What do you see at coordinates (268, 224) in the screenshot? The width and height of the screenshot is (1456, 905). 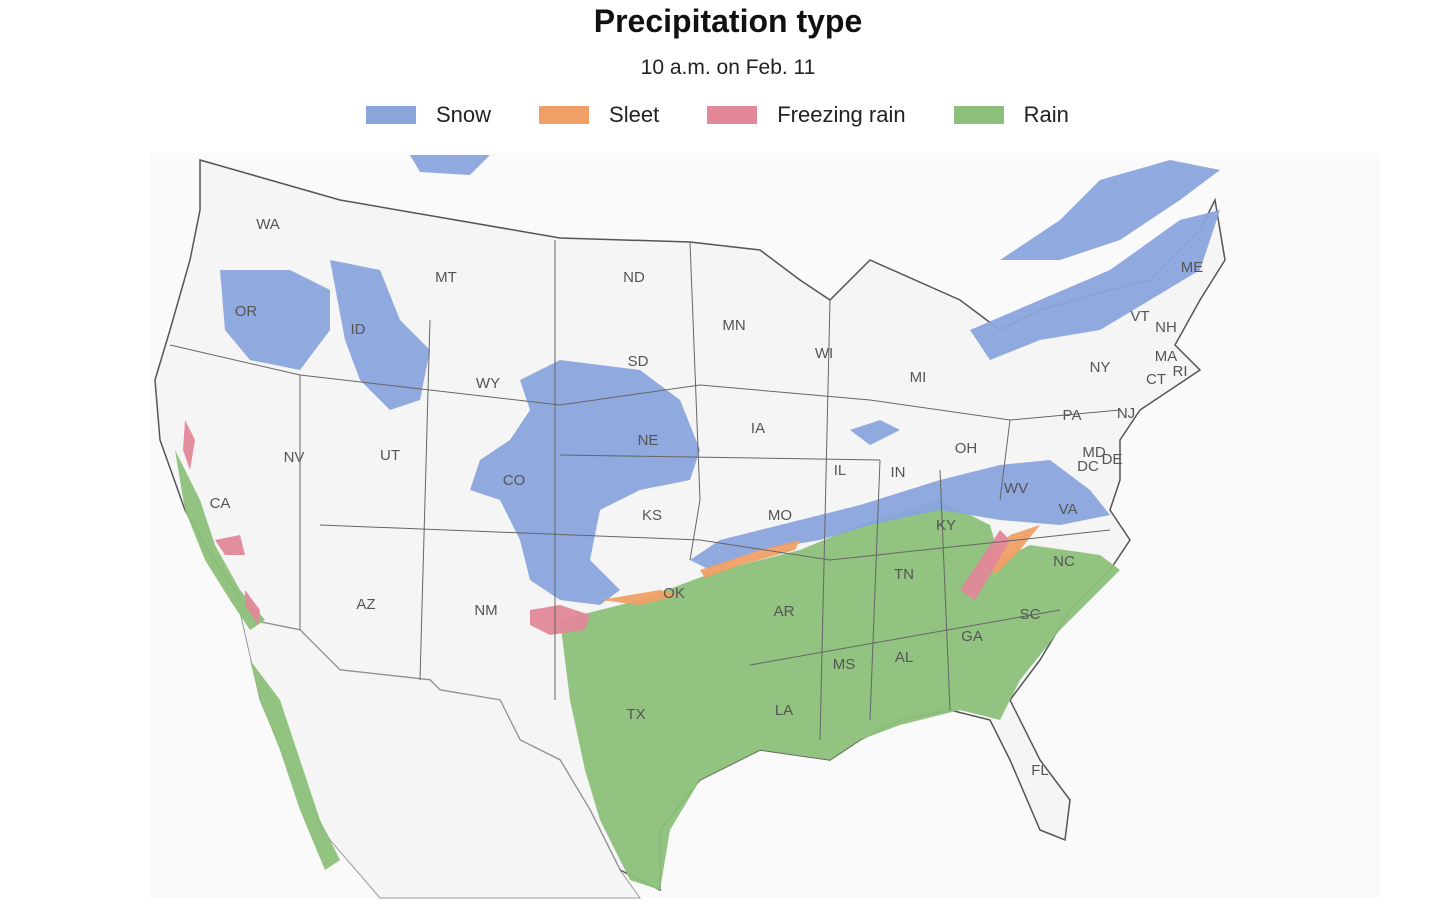 I see `state-label: WA` at bounding box center [268, 224].